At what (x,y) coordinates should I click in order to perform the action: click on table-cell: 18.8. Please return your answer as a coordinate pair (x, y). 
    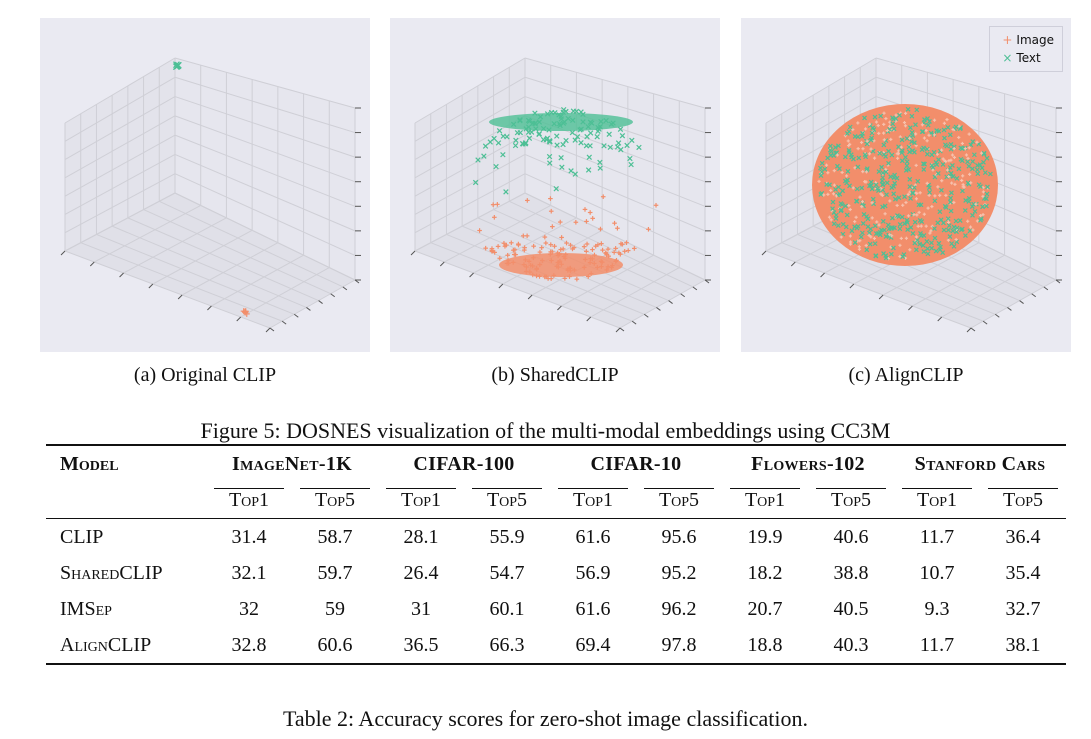
    Looking at the image, I should click on (765, 644).